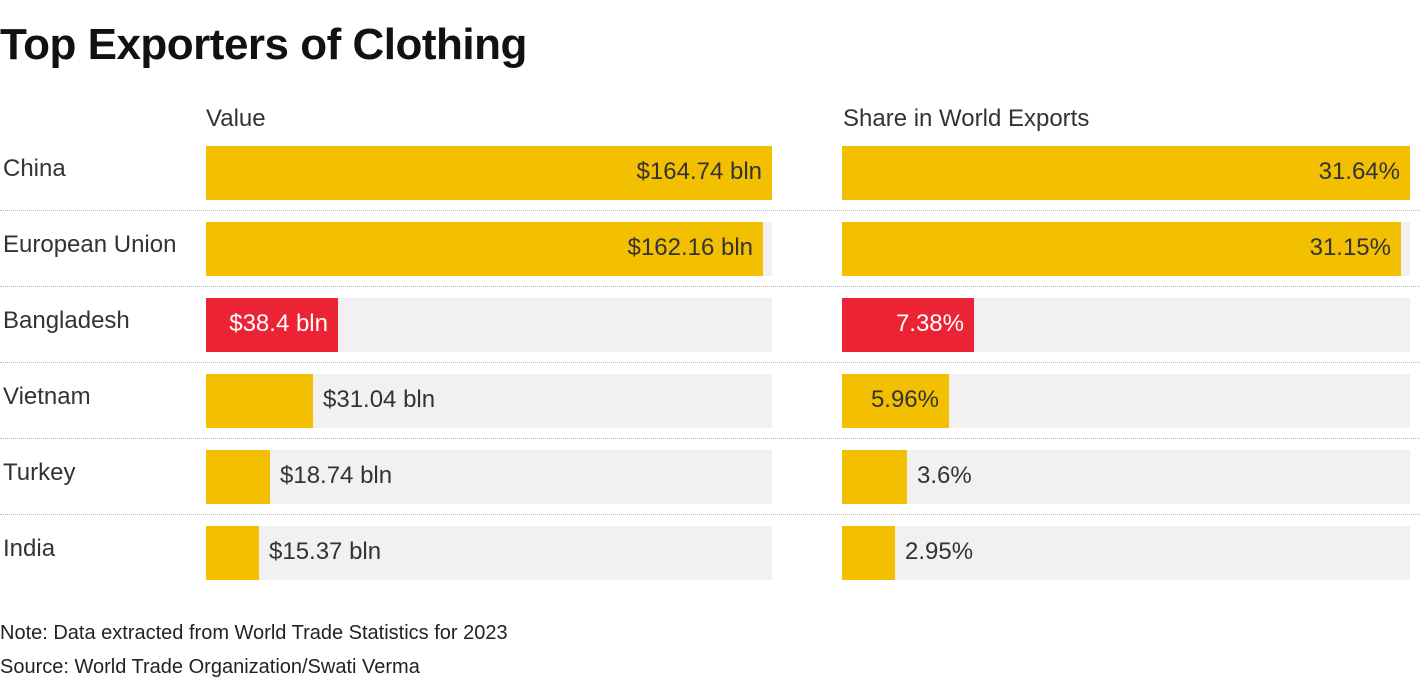 The width and height of the screenshot is (1420, 690). Describe the element at coordinates (34, 168) in the screenshot. I see `category-label: China` at that location.